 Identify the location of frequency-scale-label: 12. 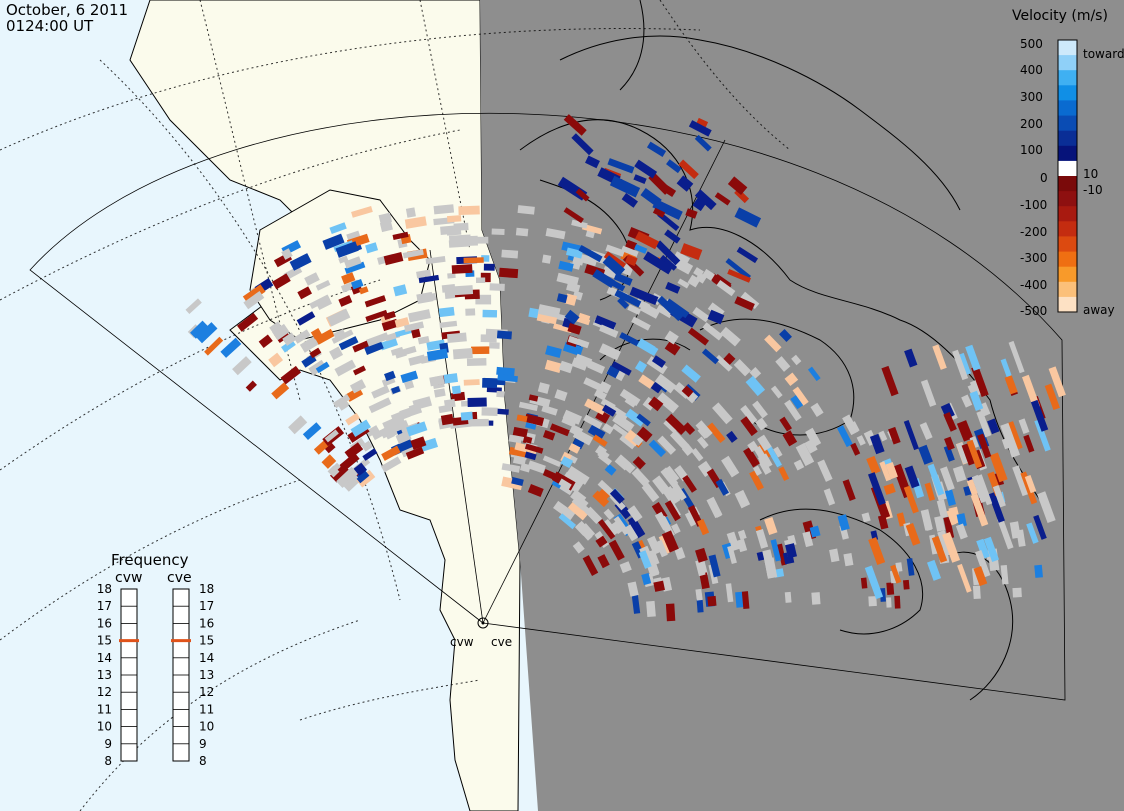
(104, 692).